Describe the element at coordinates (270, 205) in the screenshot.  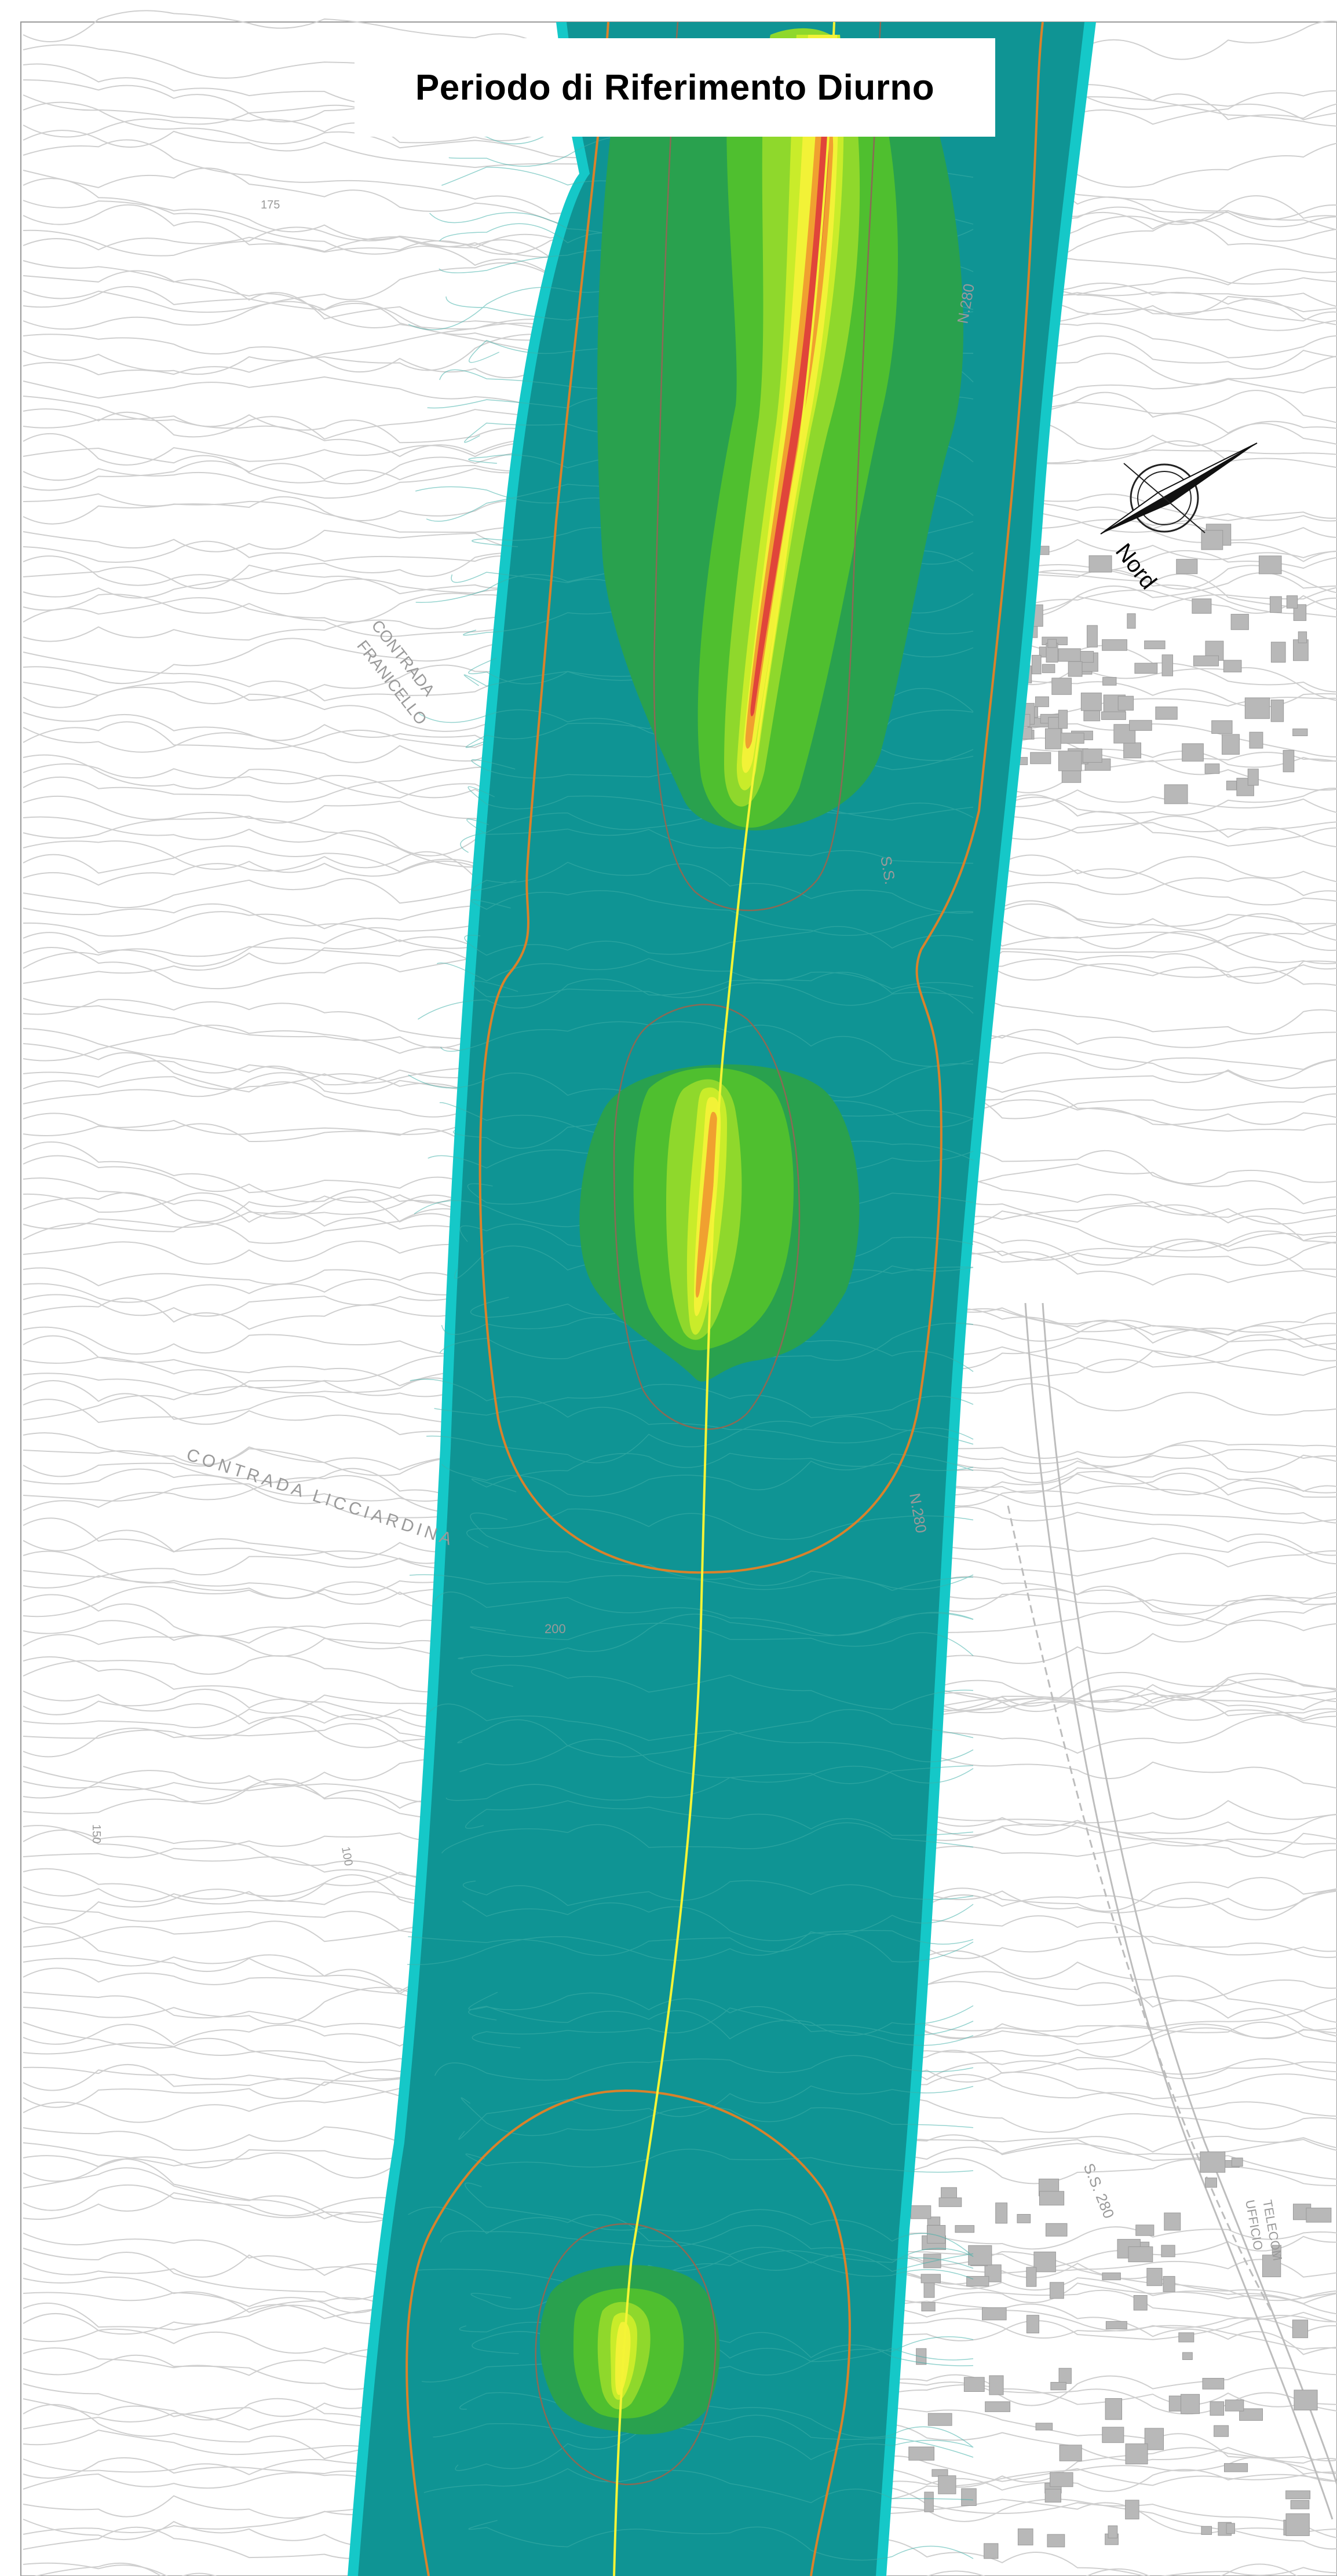
I see `label-contour-175: 175` at that location.